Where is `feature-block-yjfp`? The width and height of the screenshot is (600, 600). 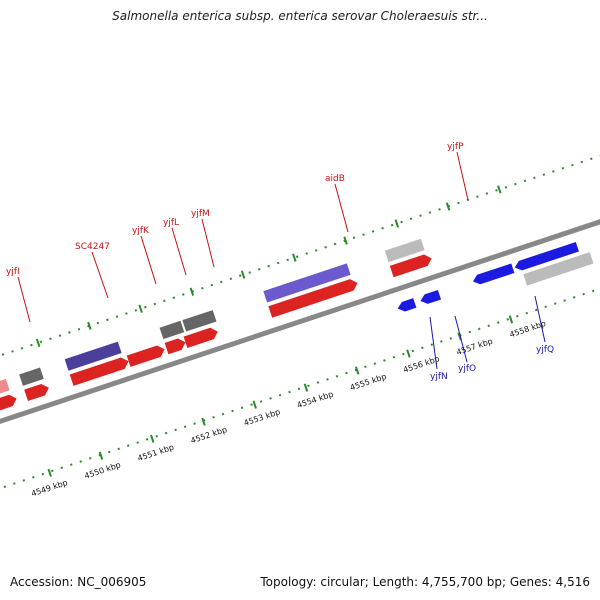 feature-block-yjfp is located at coordinates (404, 250).